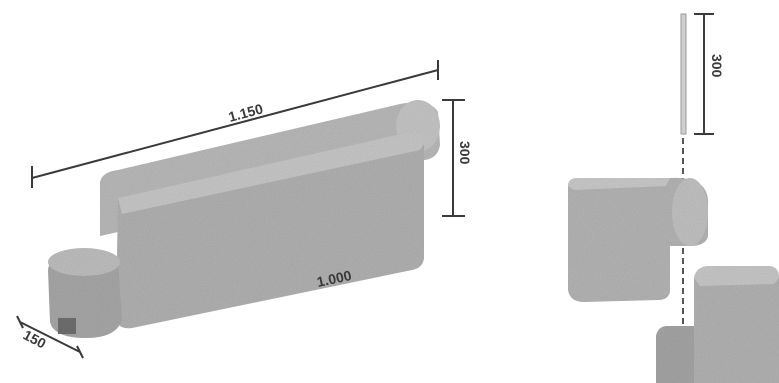 This screenshot has height=383, width=779. I want to click on front-panel-top-edge, so click(271, 172).